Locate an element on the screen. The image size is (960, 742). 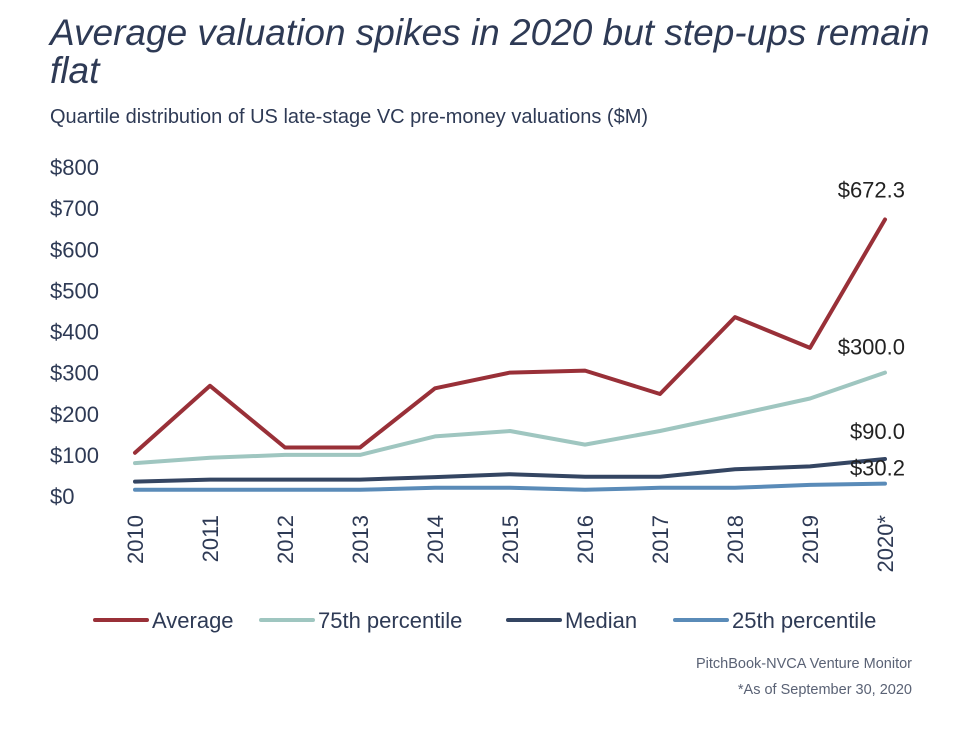
legend-item: 25th percentile is located at coordinates (774, 620).